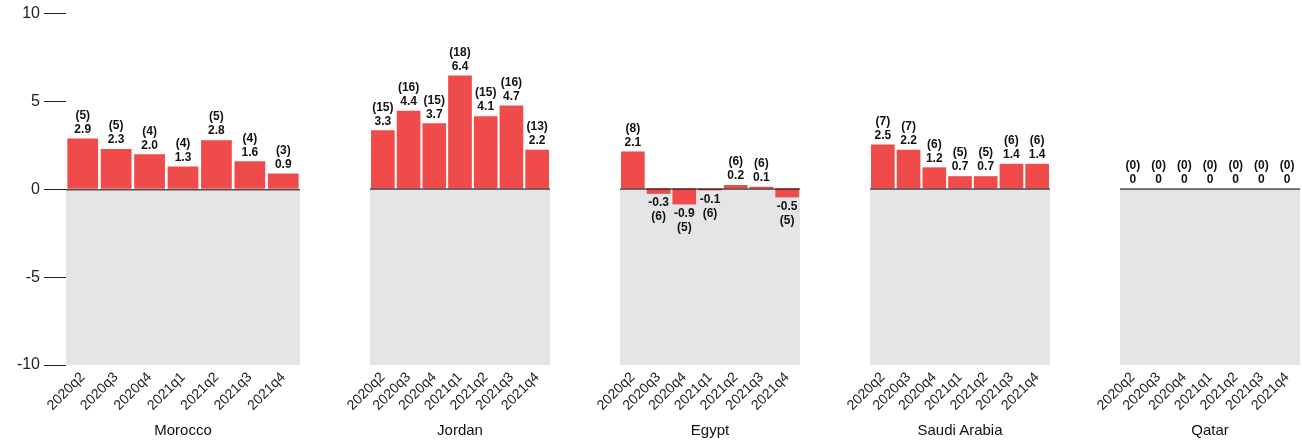 This screenshot has width=1302, height=446. Describe the element at coordinates (33, 276) in the screenshot. I see `y-tick-label: -5` at that location.